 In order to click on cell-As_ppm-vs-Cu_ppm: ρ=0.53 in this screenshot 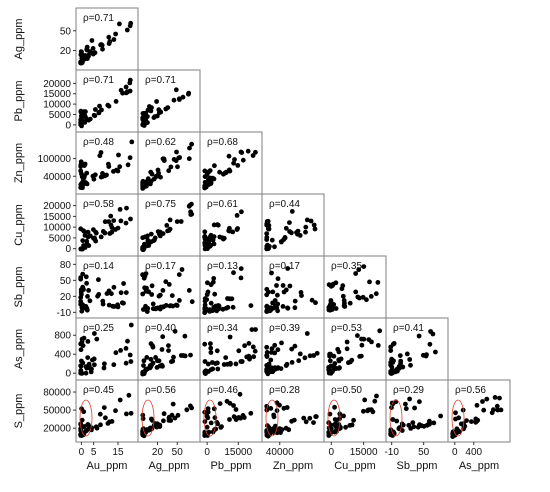, I will do `click(355, 349)`.